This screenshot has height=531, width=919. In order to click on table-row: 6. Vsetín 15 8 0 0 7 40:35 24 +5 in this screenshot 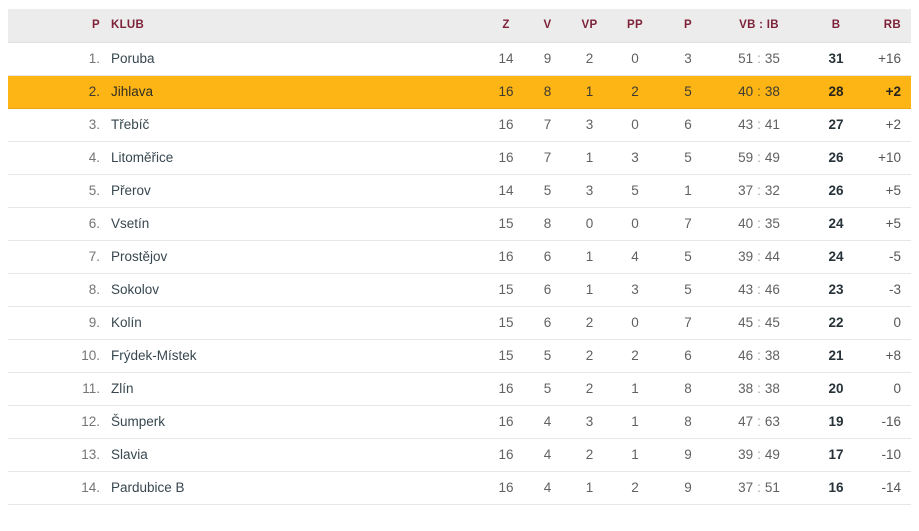, I will do `click(459, 224)`.